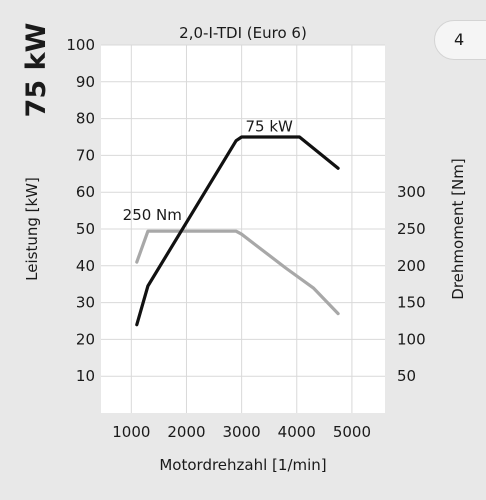  I want to click on tick-label-left-60: 60, so click(85, 192).